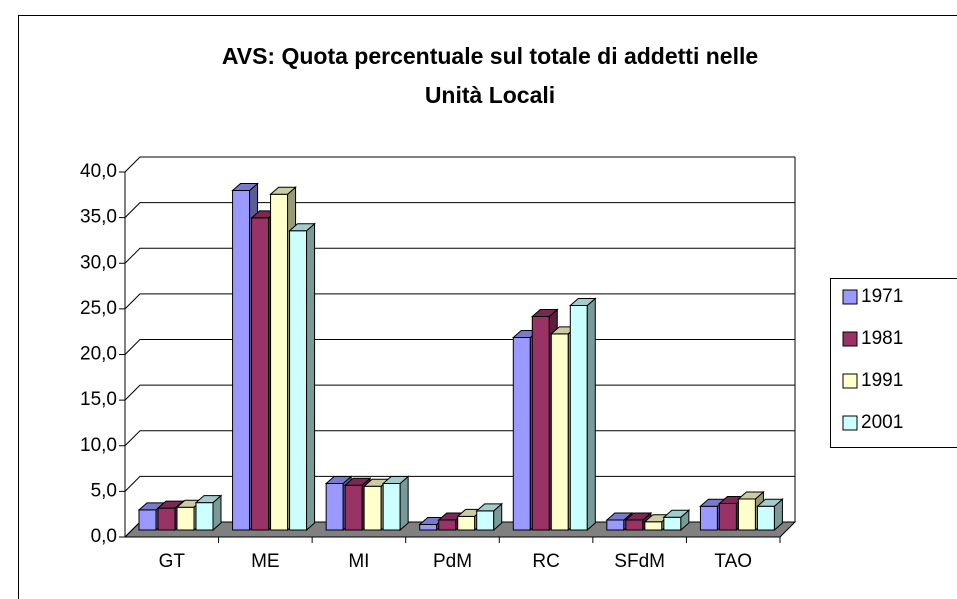 This screenshot has height=599, width=957. What do you see at coordinates (545, 561) in the screenshot?
I see `x-tick-label: RC` at bounding box center [545, 561].